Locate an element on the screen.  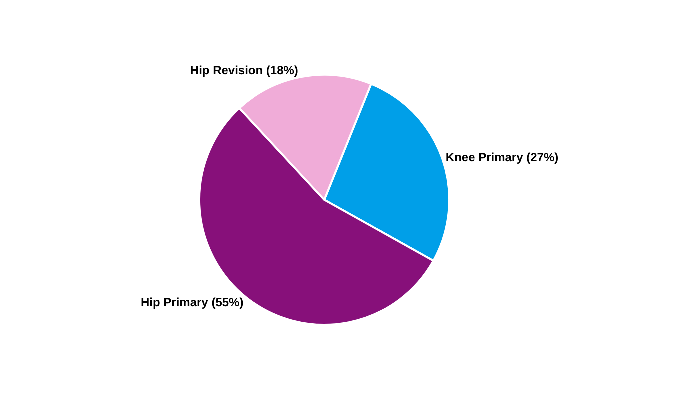
slice-label: Knee Primary (27%) is located at coordinates (502, 157).